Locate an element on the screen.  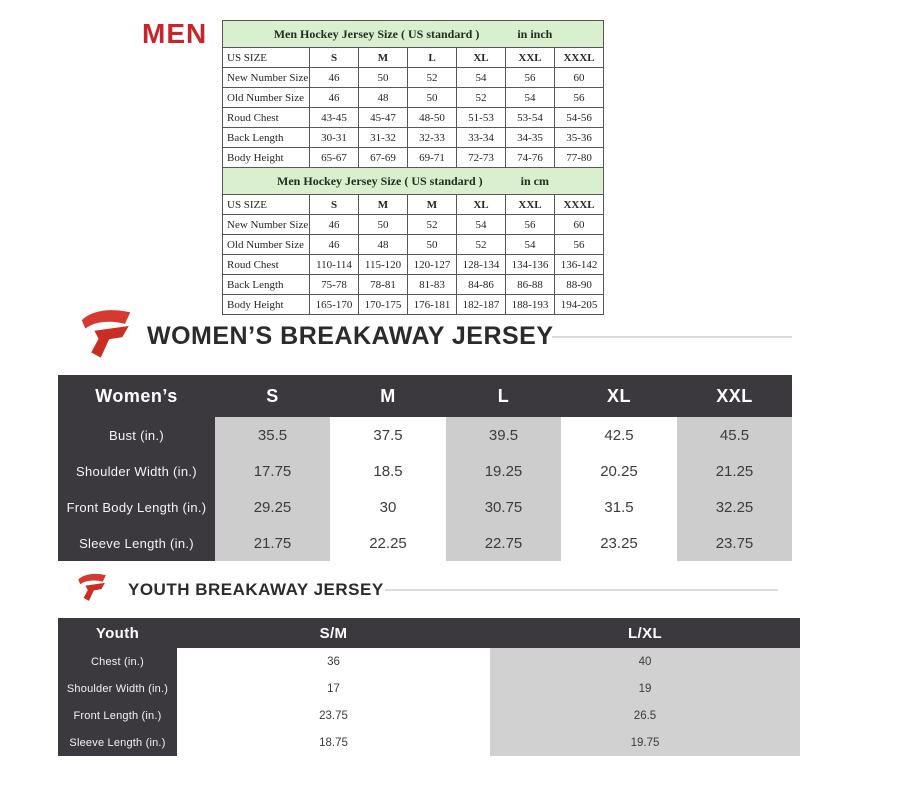
value-cell: 67-69 is located at coordinates (383, 157).